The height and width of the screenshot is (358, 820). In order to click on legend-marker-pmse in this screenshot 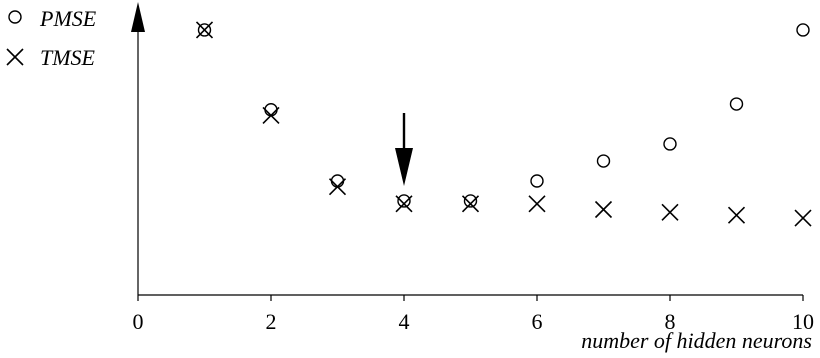, I will do `click(15, 17)`.